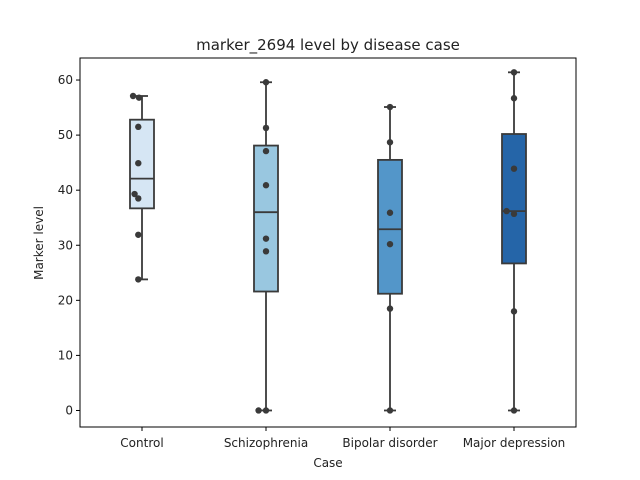 The height and width of the screenshot is (480, 640). Describe the element at coordinates (69, 410) in the screenshot. I see `y-tick-label: 0` at that location.